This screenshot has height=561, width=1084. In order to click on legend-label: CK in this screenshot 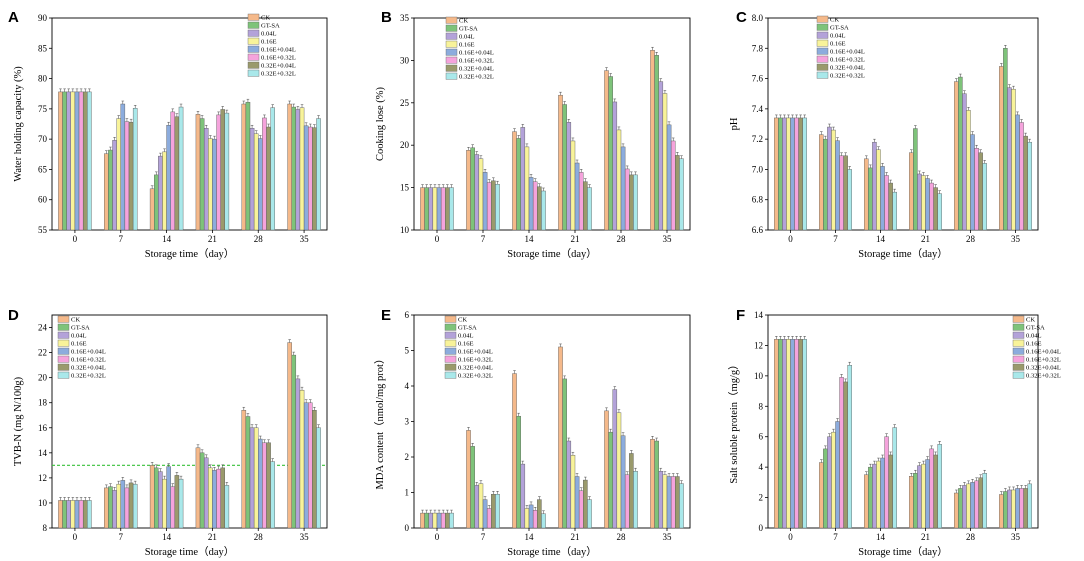, I will do `click(265, 18)`.